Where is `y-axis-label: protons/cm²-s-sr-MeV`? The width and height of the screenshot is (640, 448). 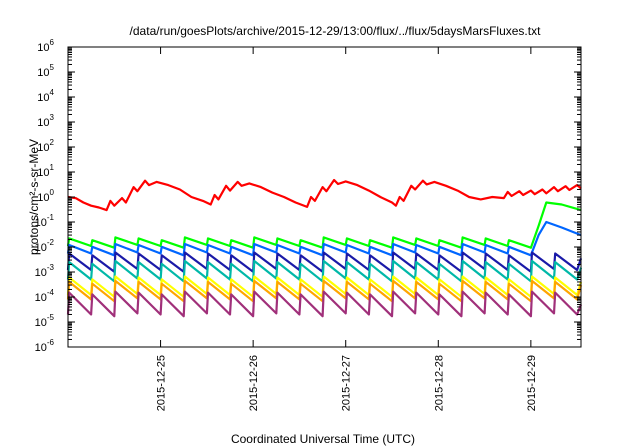 y-axis-label: protons/cm²-s-sr-MeV is located at coordinates (34, 197).